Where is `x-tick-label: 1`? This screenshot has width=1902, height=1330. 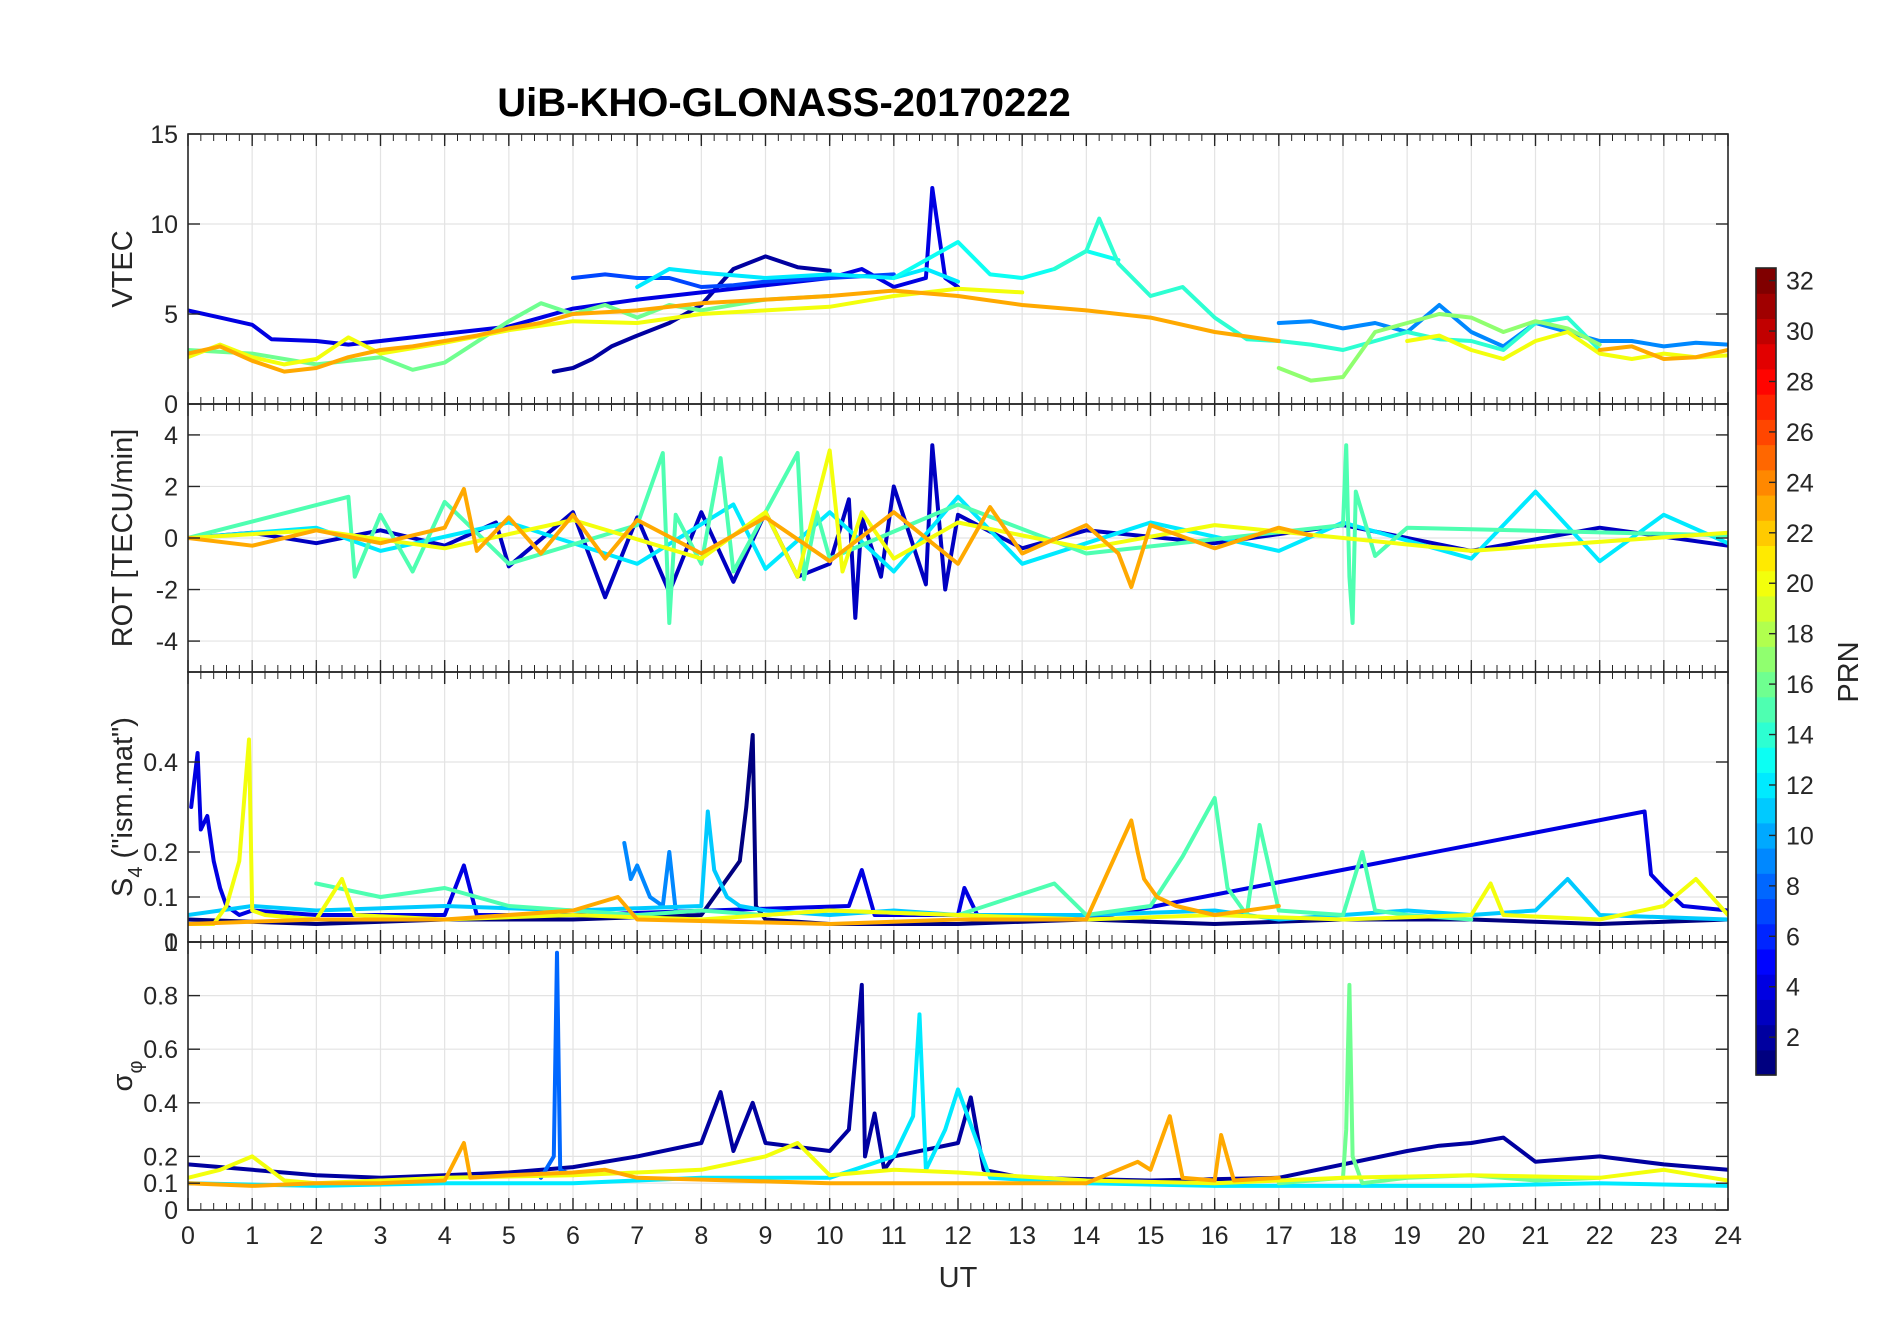
x-tick-label: 1 is located at coordinates (252, 1236).